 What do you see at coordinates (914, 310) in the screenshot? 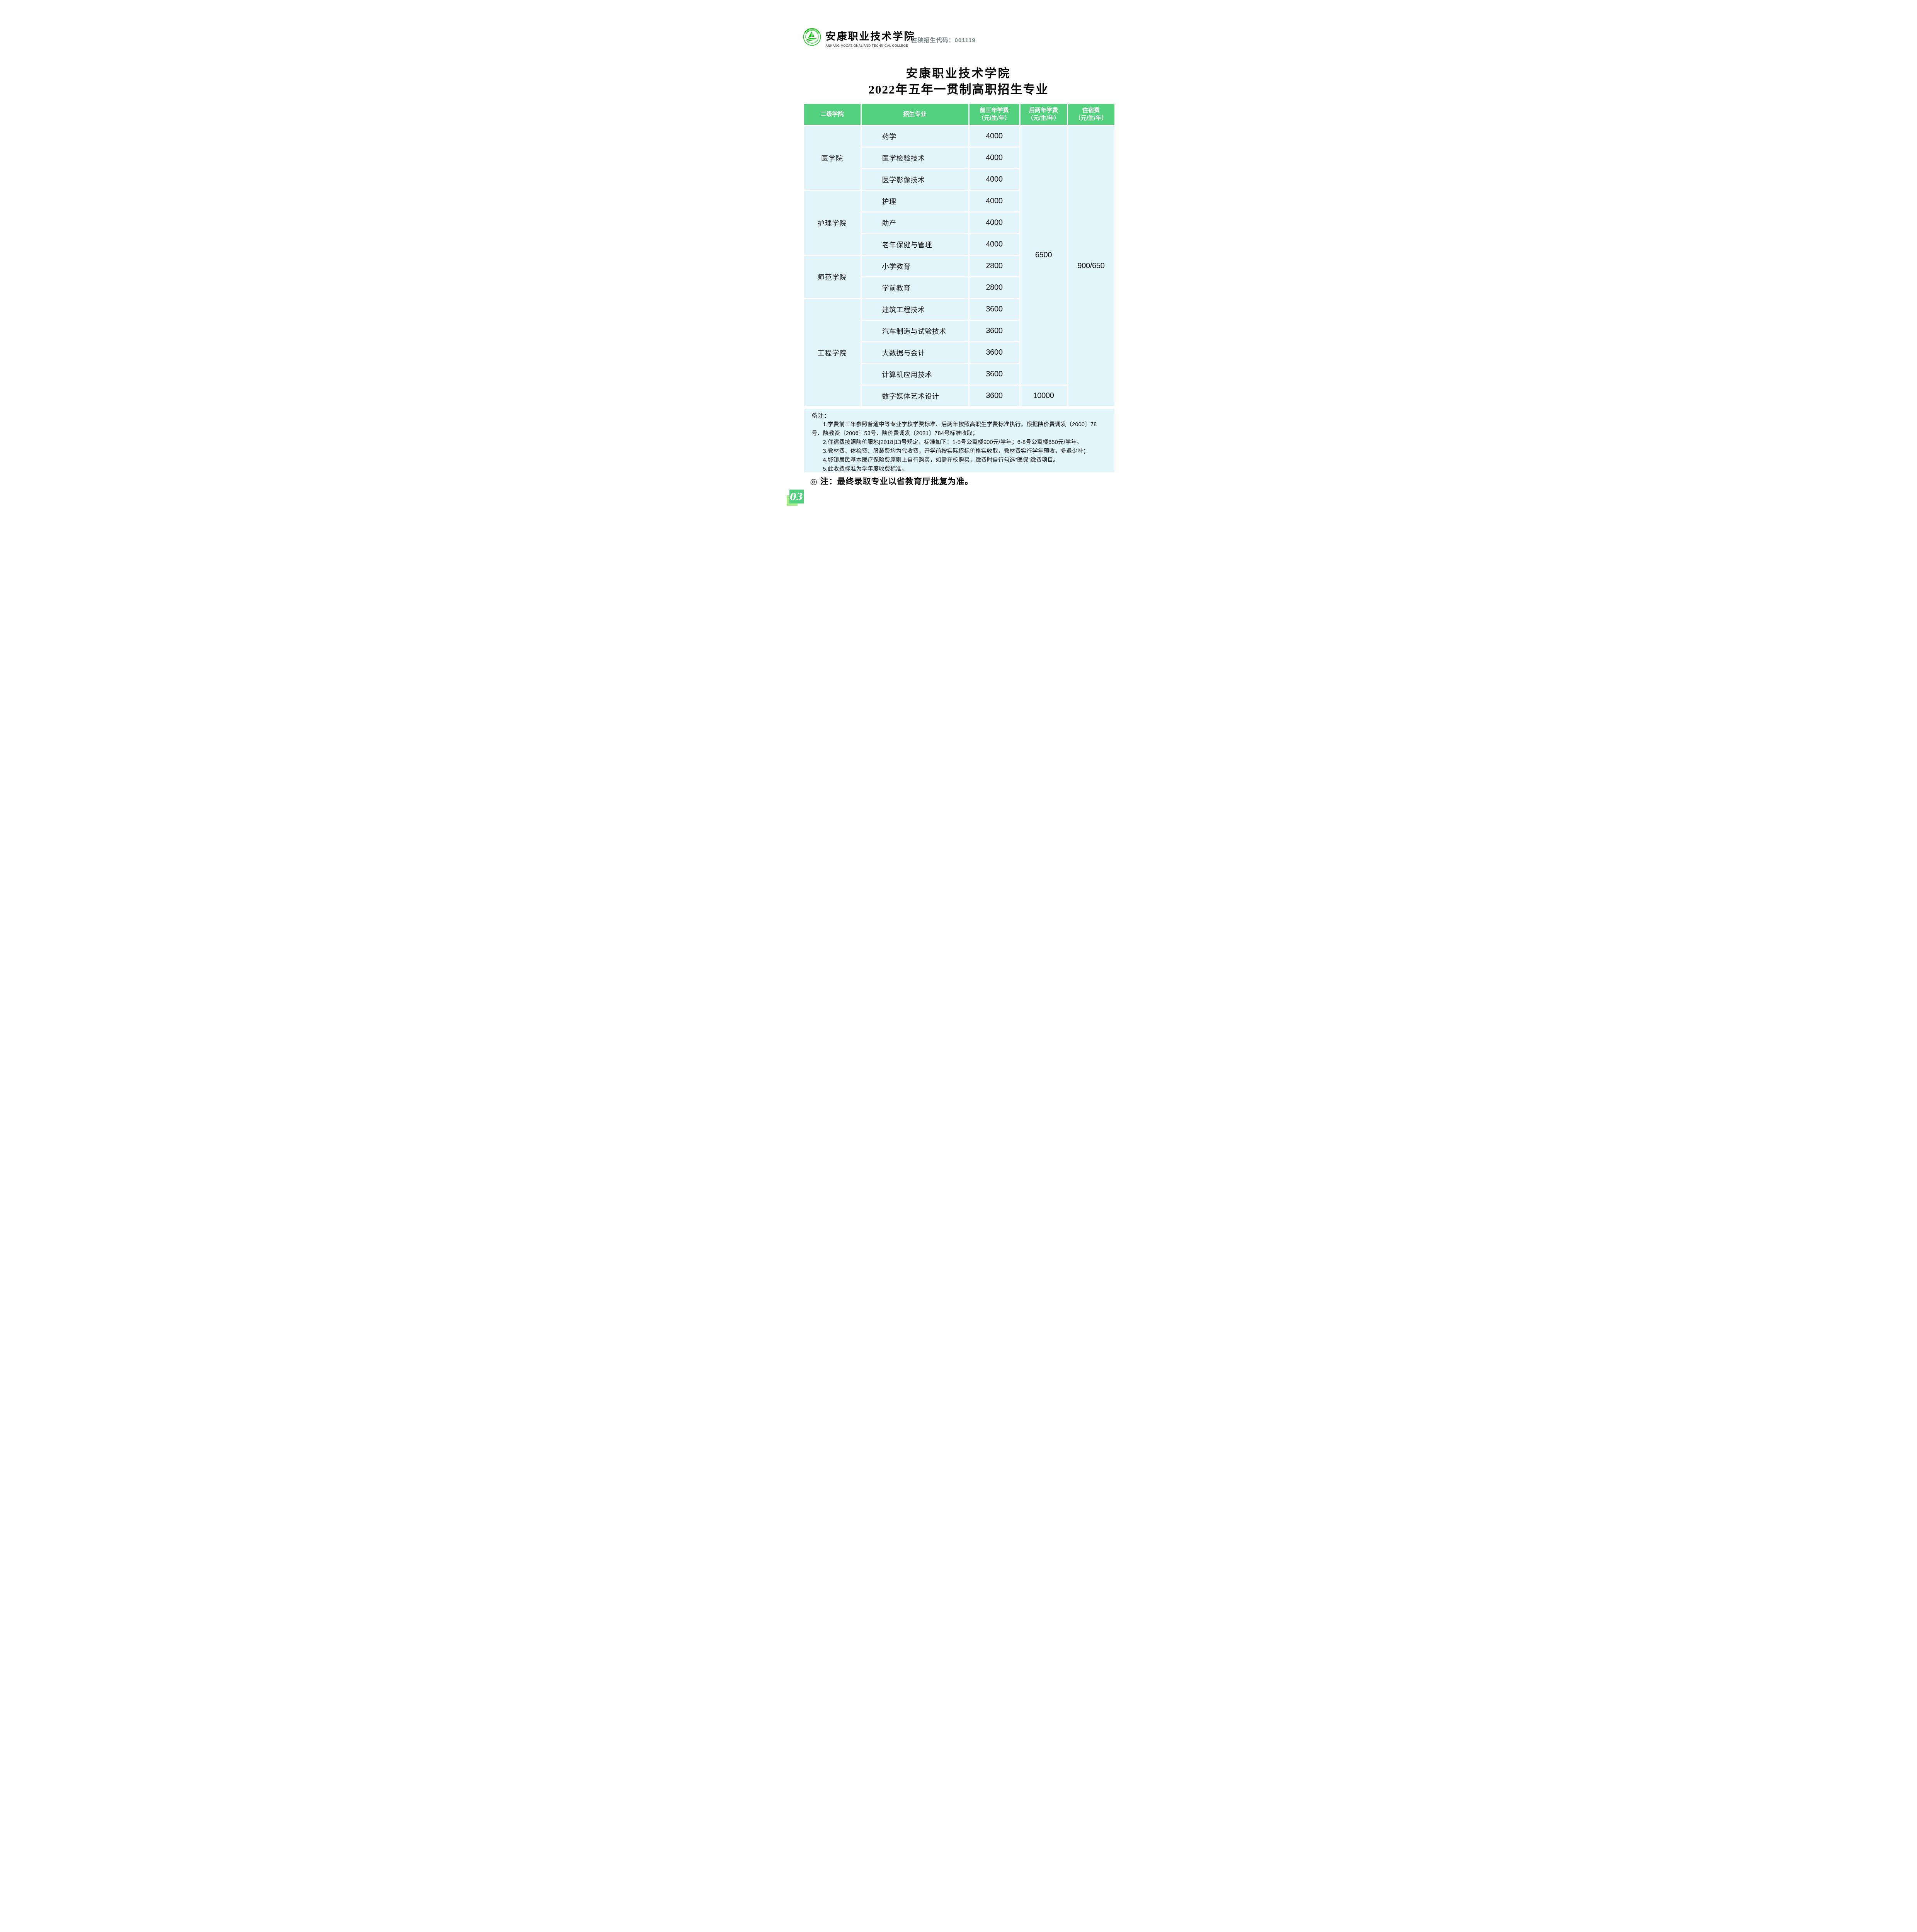
I see `major-cell: 建筑工程技术` at bounding box center [914, 310].